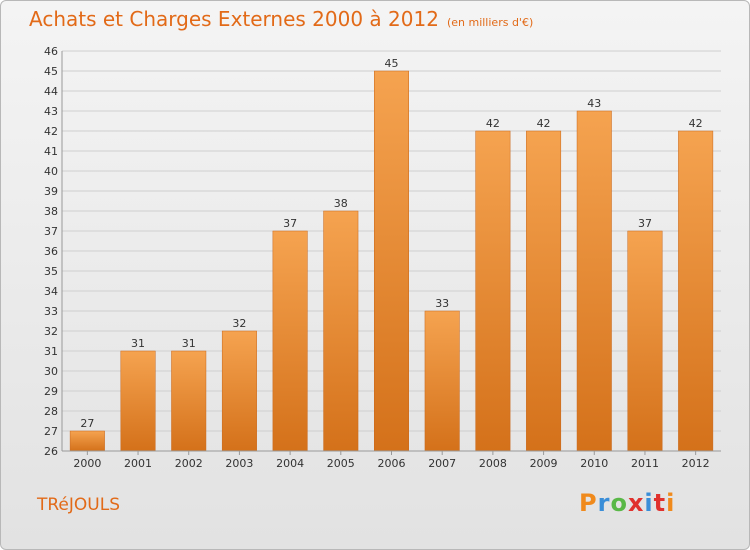 Image resolution: width=750 pixels, height=550 pixels. I want to click on x-tick-label: 2005, so click(341, 463).